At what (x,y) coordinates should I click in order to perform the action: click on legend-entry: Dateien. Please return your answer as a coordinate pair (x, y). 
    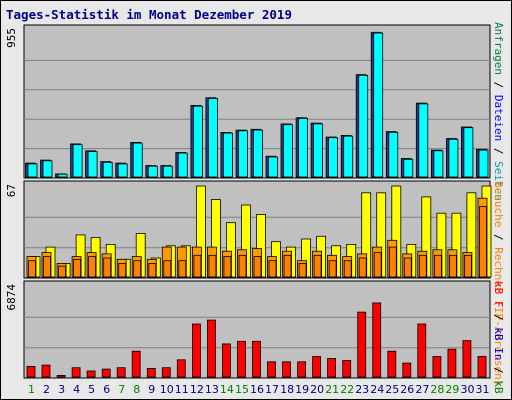
    Looking at the image, I should click on (498, 118).